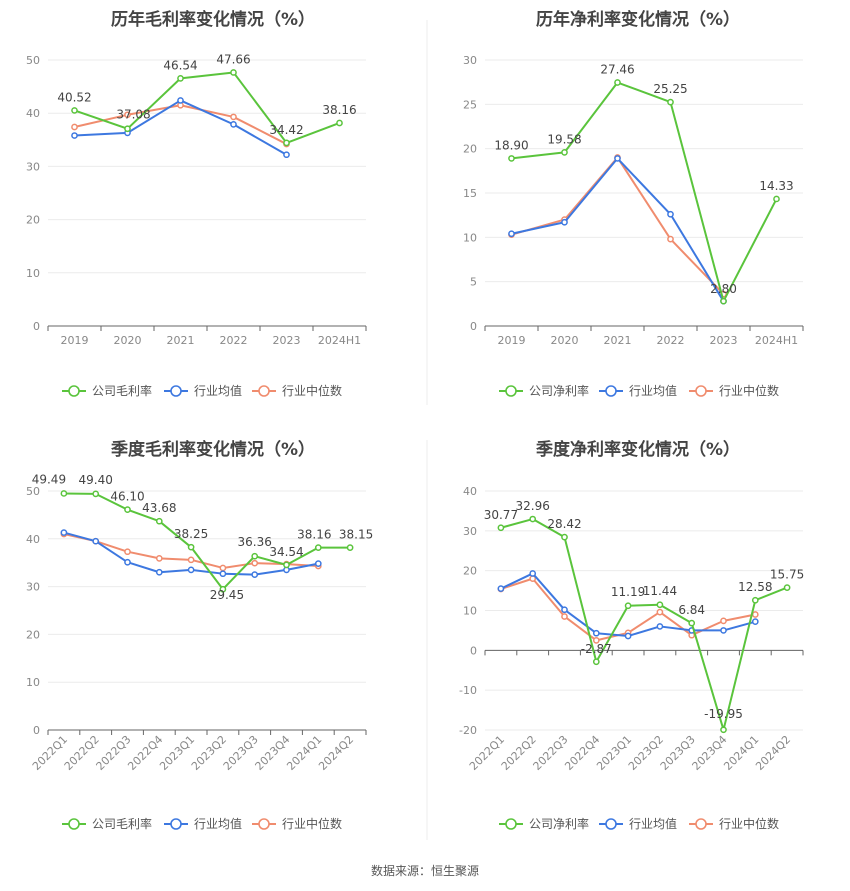 The image size is (850, 891). Describe the element at coordinates (227, 595) in the screenshot. I see `data-label: 29.45` at that location.